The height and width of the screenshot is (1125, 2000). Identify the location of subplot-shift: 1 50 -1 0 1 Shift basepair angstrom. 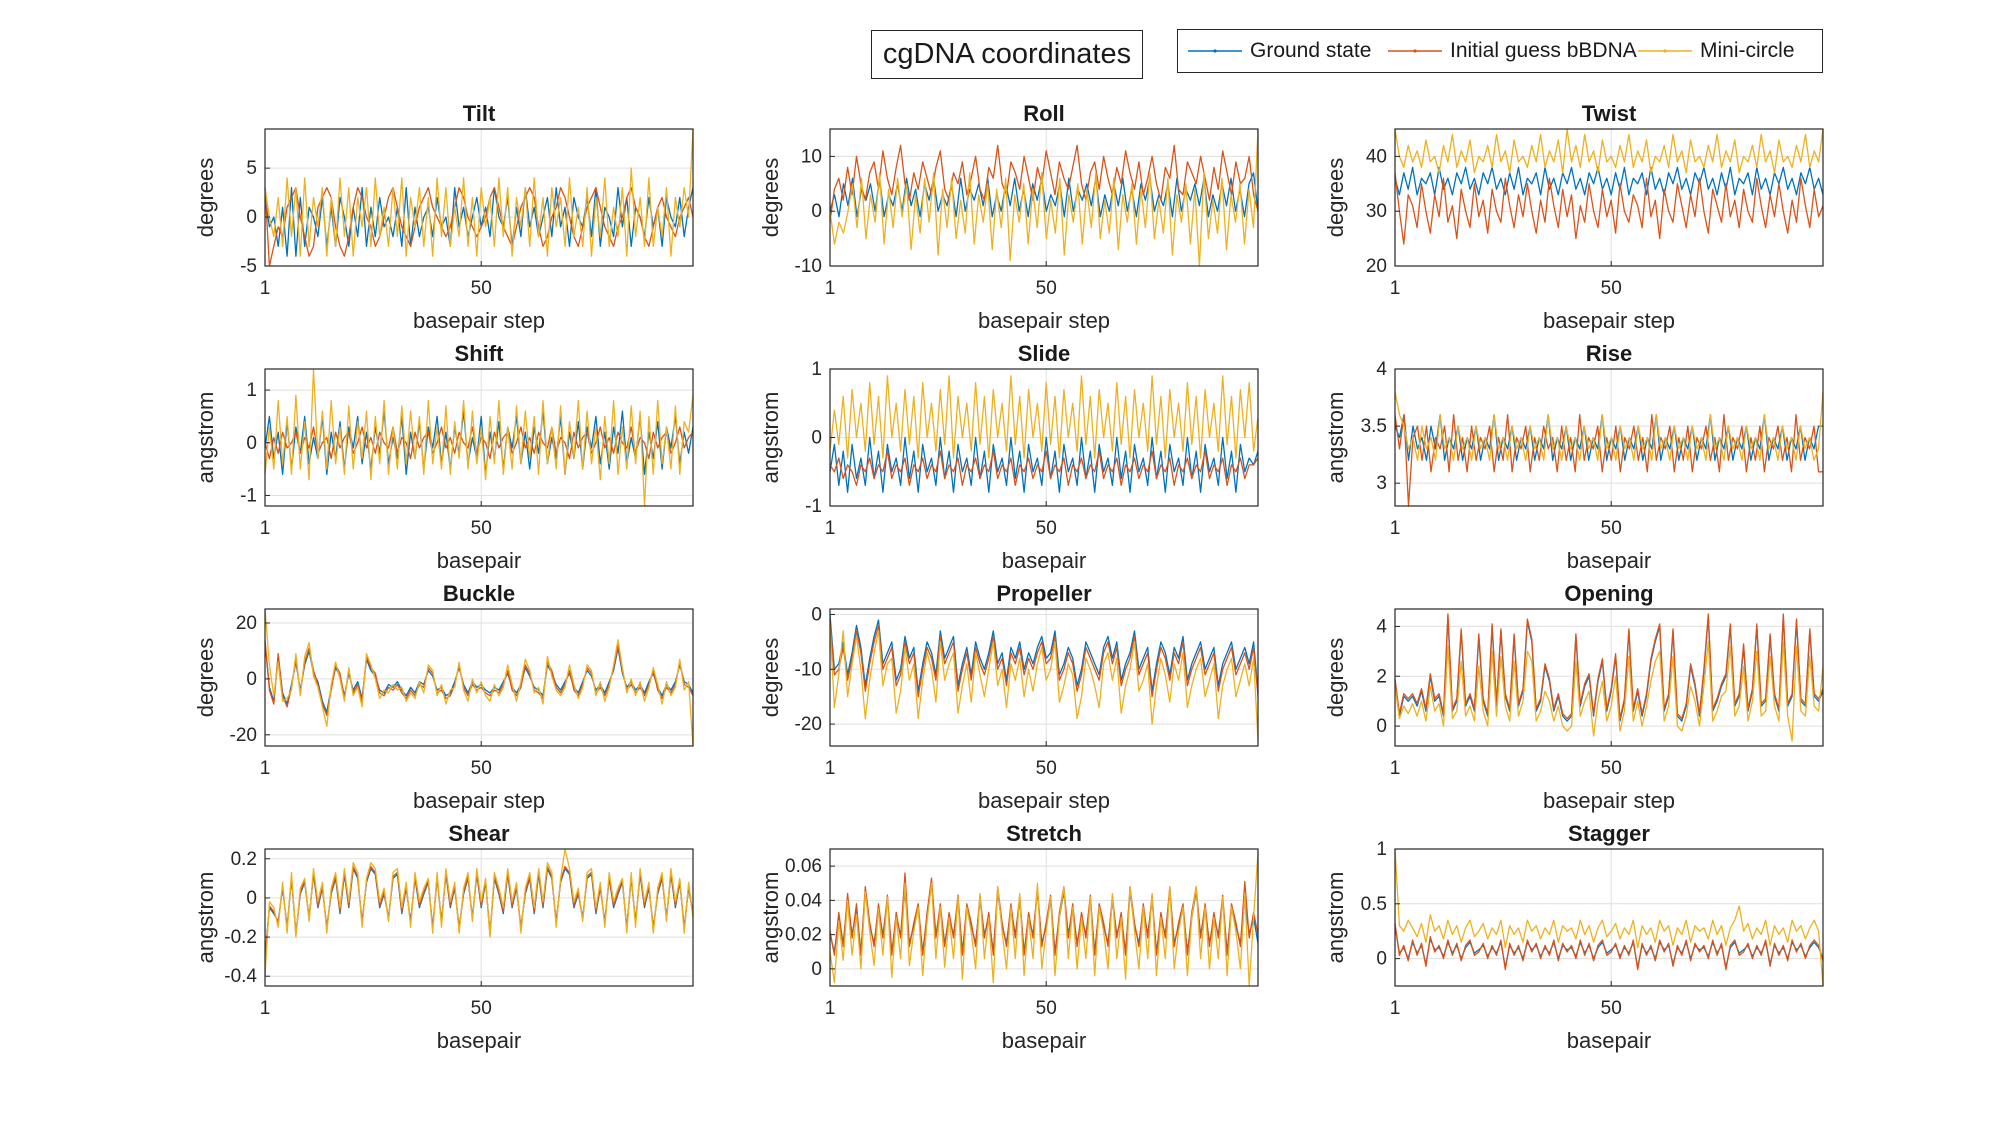
(443, 457).